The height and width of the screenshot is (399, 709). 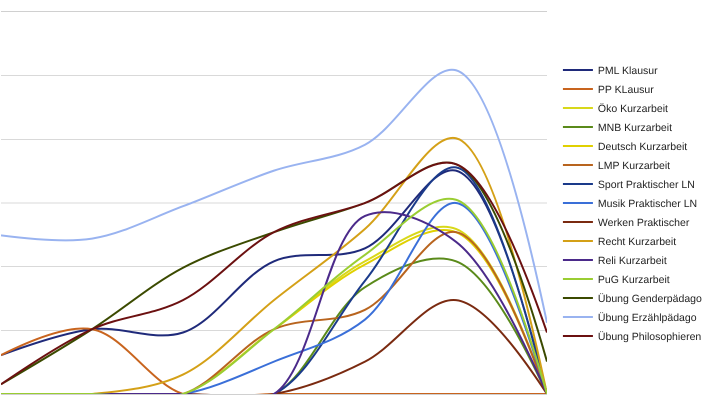 I want to click on legend-label: LMP Kurzarbeit, so click(x=634, y=166).